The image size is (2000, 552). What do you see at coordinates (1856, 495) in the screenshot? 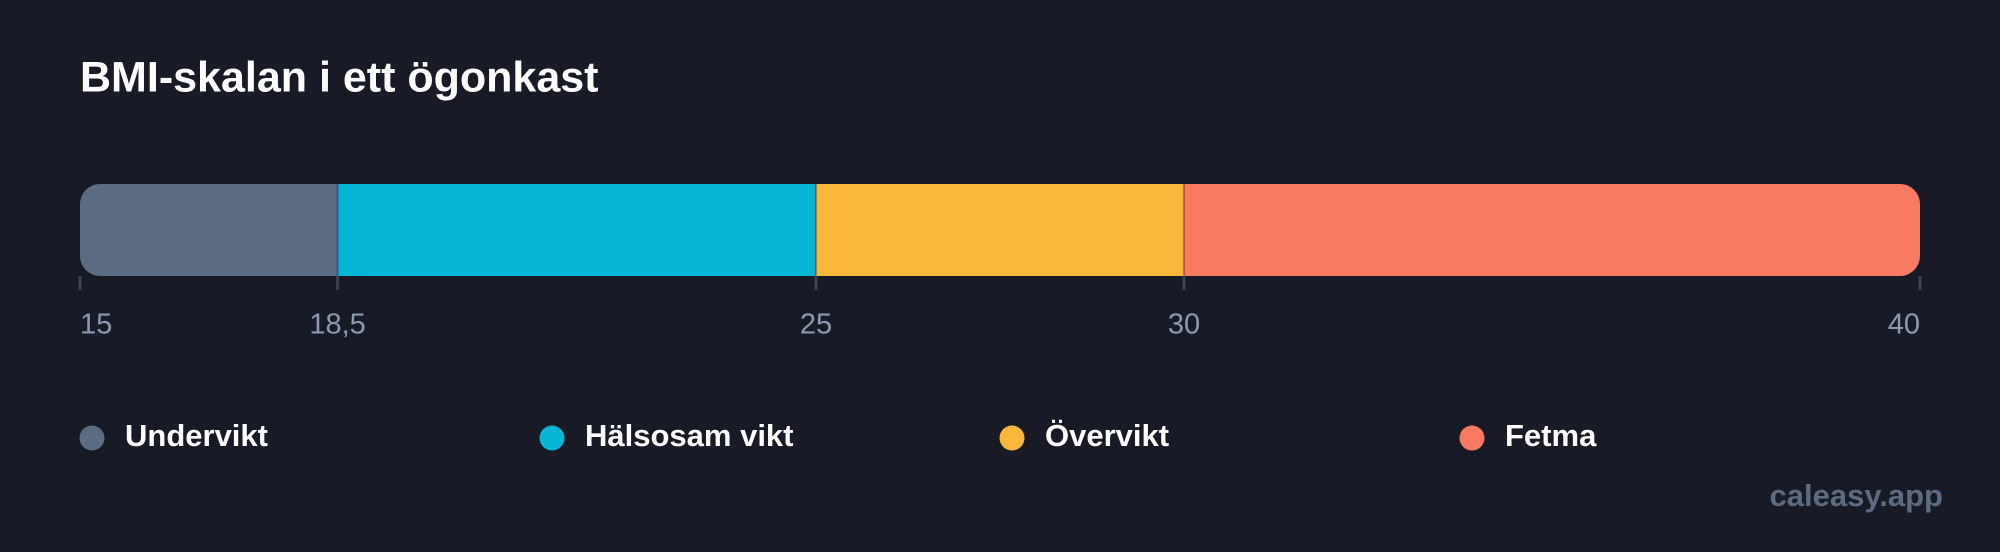
I see `watermark: caleasy.app` at bounding box center [1856, 495].